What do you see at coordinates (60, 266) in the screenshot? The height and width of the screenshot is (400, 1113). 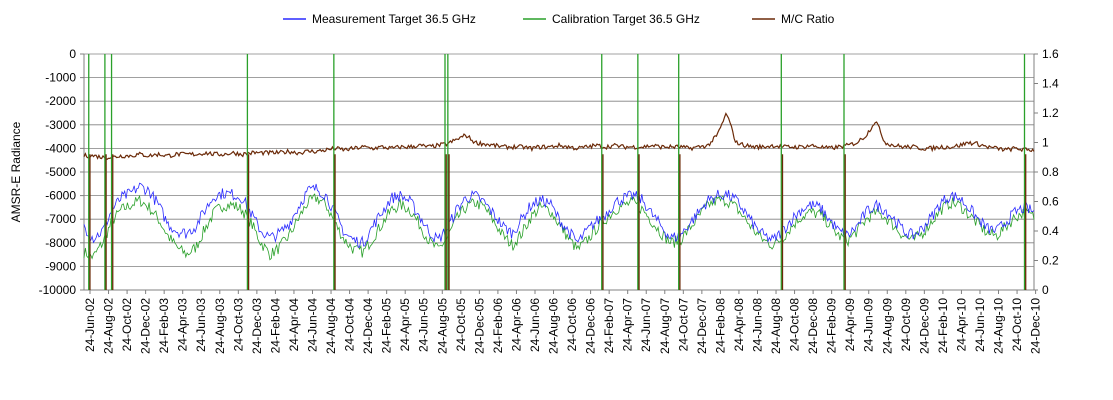 I see `y-tick-label: -9000` at bounding box center [60, 266].